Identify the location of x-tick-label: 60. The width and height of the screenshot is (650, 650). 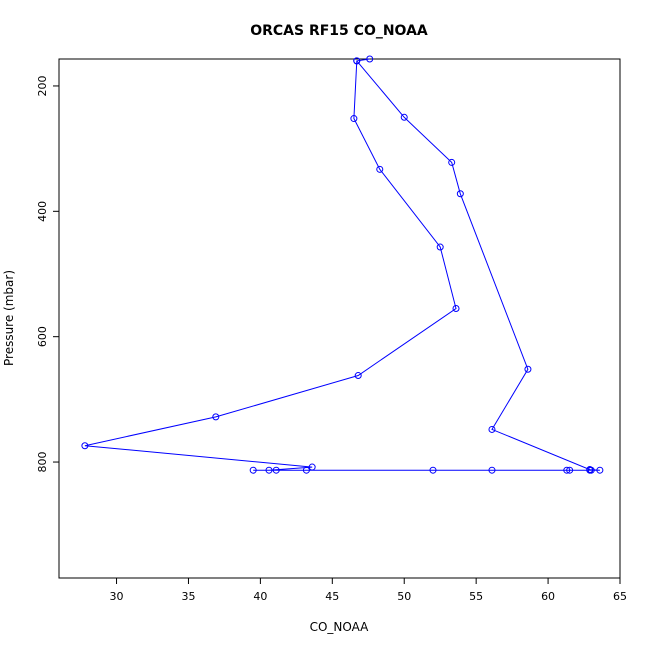
(548, 596).